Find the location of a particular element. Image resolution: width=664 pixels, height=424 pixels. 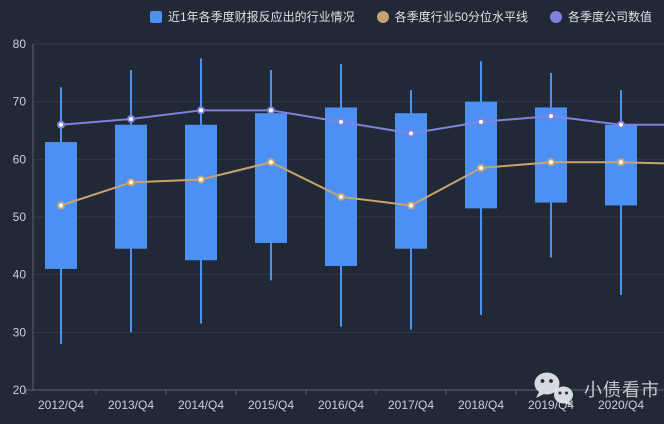

chart-legend: 近1年各季度财报反应出的行业情况 各季度行业50分位水平线 各季度公司数值 is located at coordinates (326, 17).